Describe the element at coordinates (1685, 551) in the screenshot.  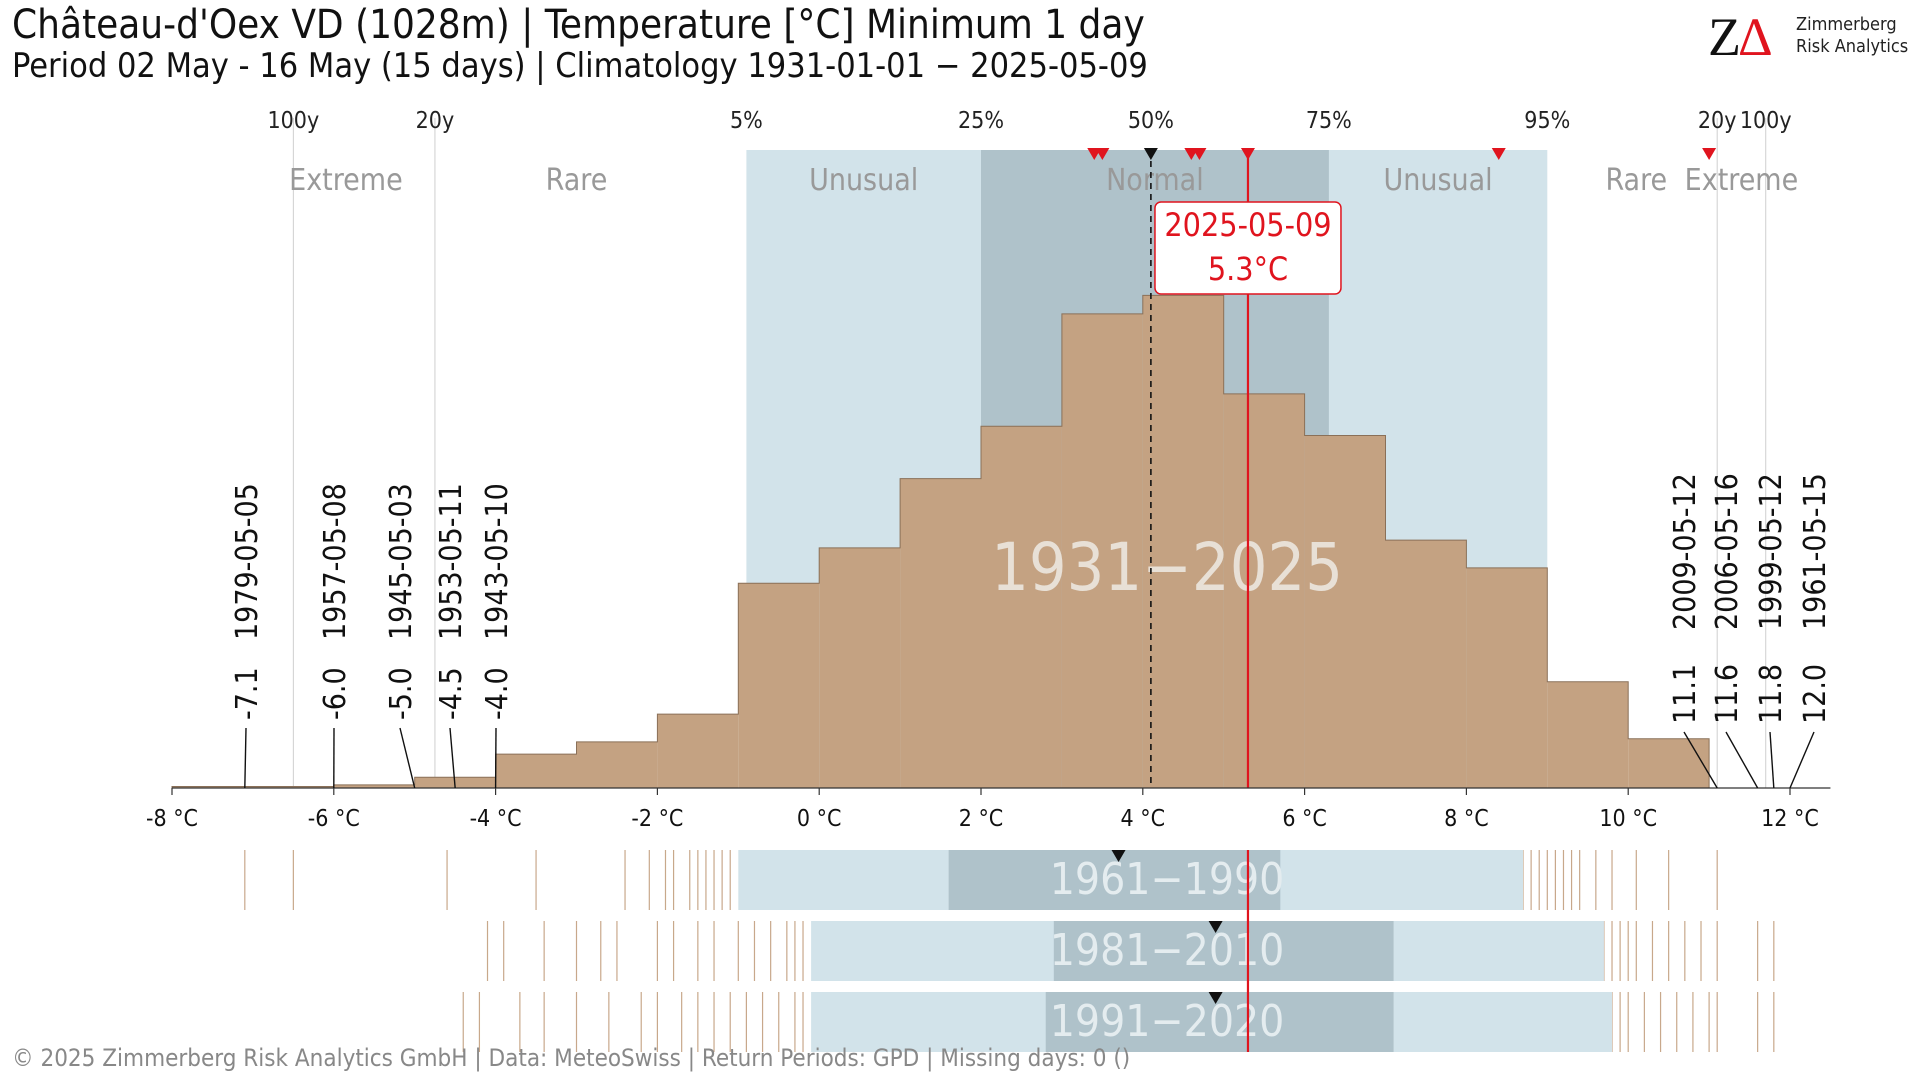
I see `extreme-high-date-0: 2009-05-12` at that location.